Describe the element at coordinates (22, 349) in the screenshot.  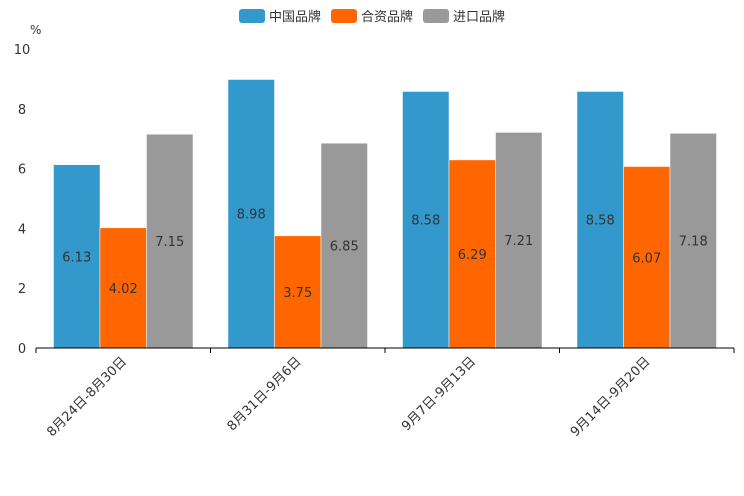
I see `y-tick-label: 0` at that location.